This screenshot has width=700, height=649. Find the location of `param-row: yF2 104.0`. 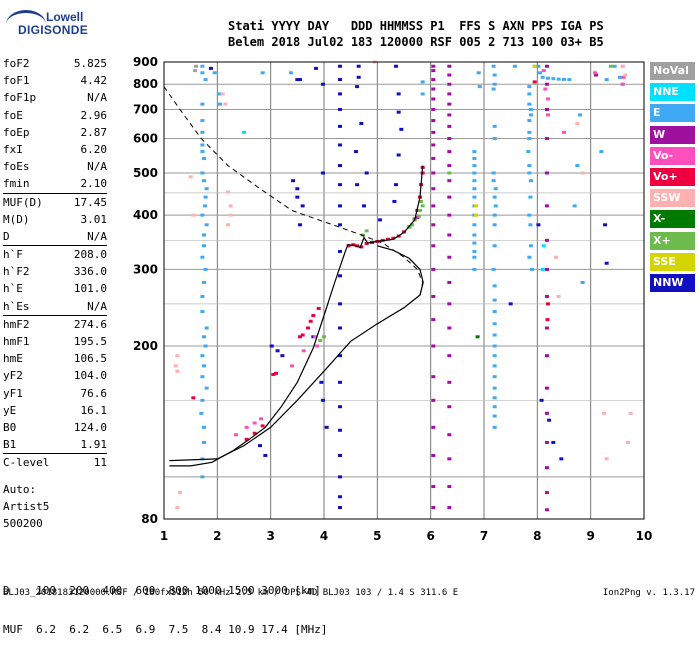

param-row: yF2 104.0 is located at coordinates (55, 375).